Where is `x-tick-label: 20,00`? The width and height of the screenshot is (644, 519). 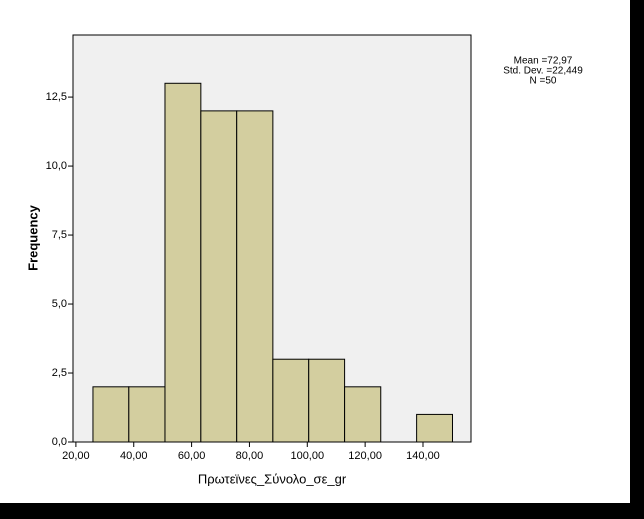 x-tick-label: 20,00 is located at coordinates (76, 456).